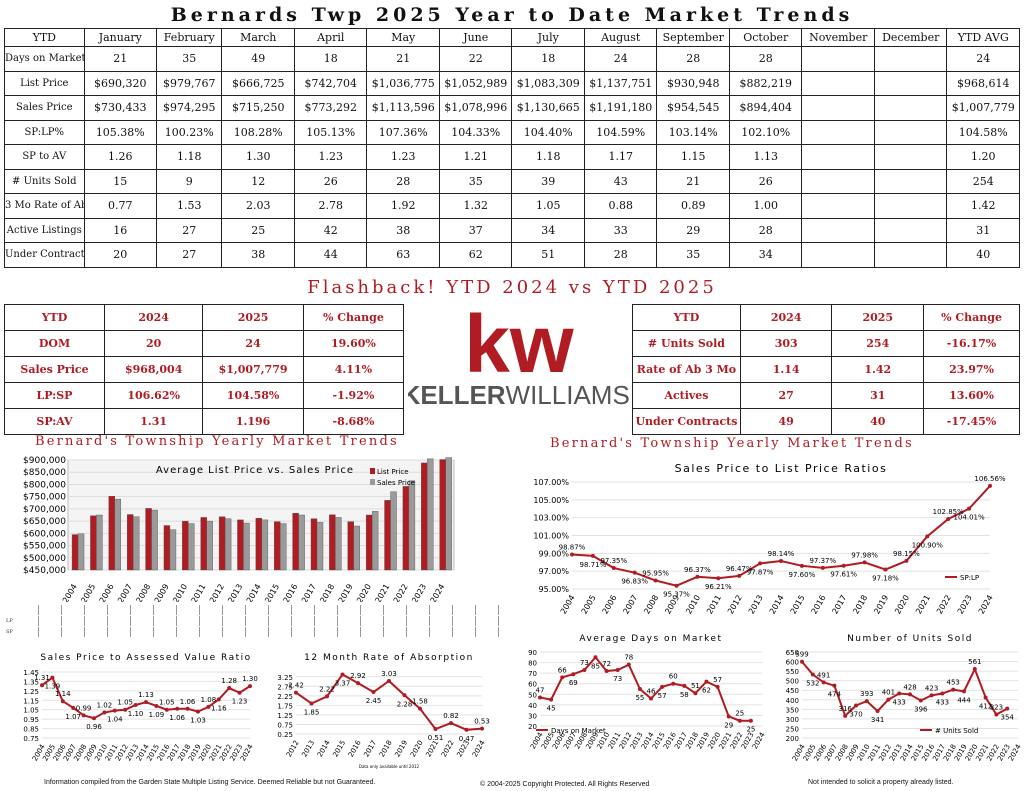 The width and height of the screenshot is (1024, 791). What do you see at coordinates (823, 675) in the screenshot?
I see `data-label: 491` at bounding box center [823, 675].